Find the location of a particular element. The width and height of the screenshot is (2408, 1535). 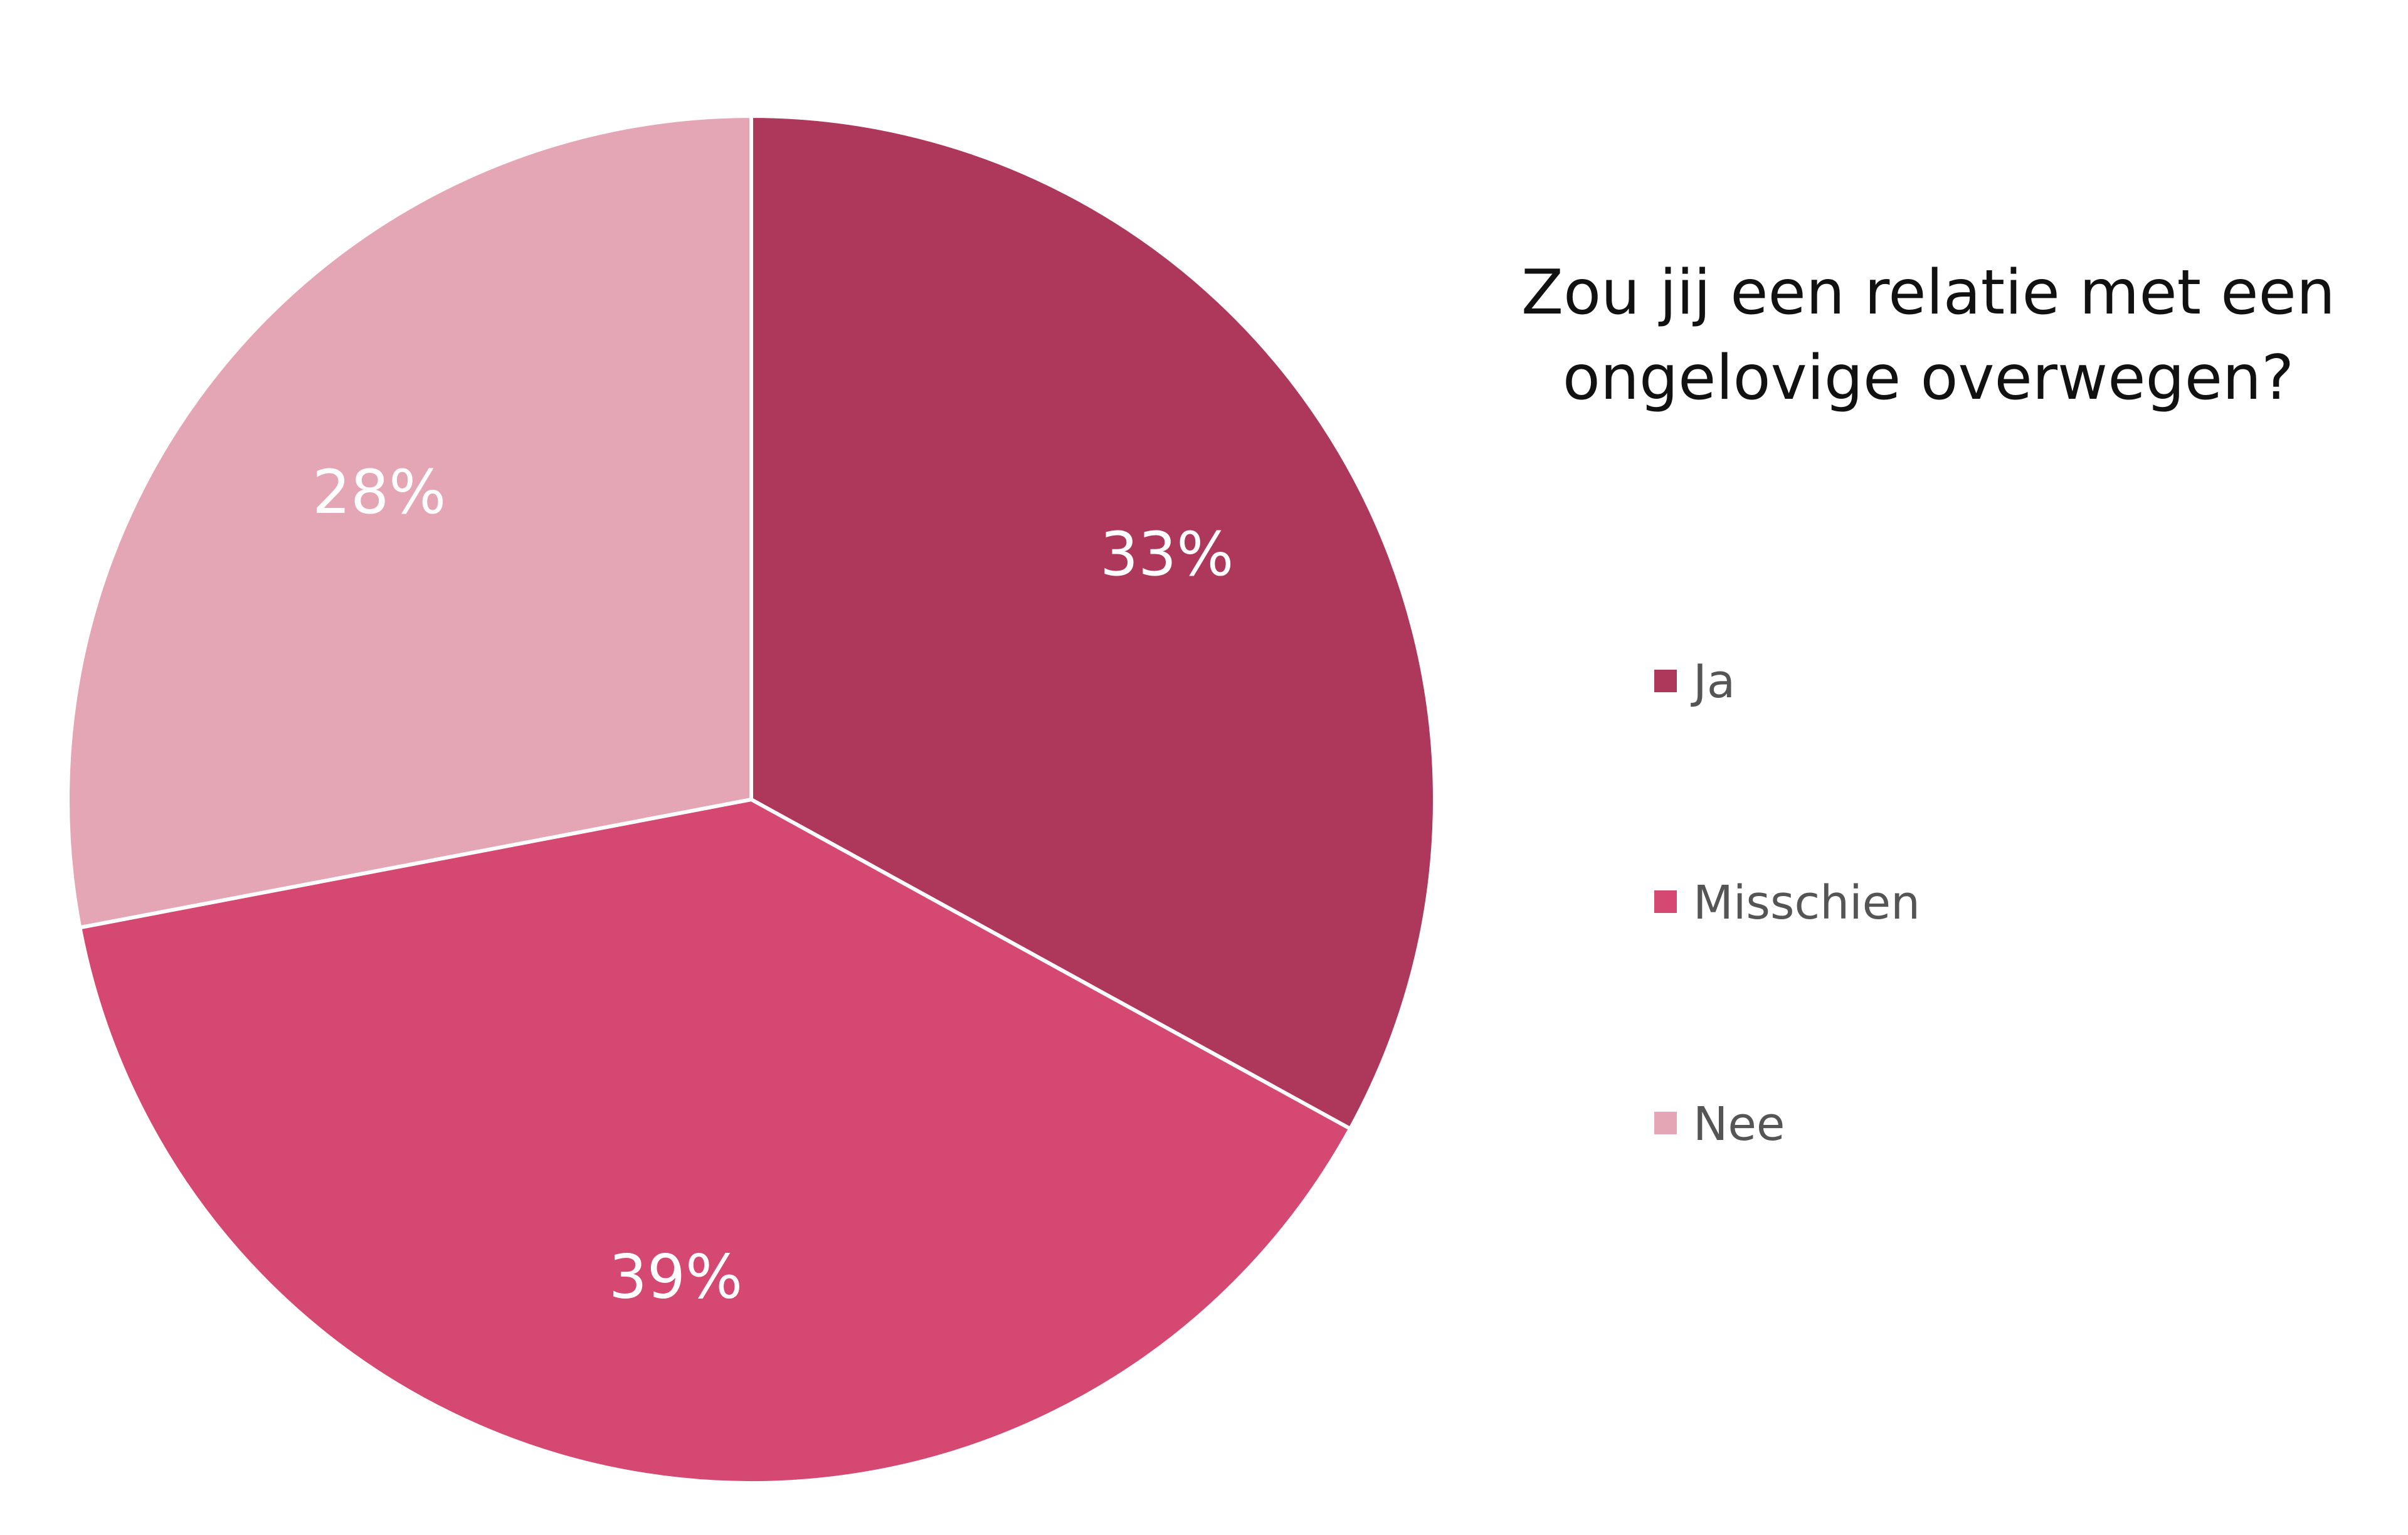

chart-legend: Ja Misschien Nee is located at coordinates (1787, 903).